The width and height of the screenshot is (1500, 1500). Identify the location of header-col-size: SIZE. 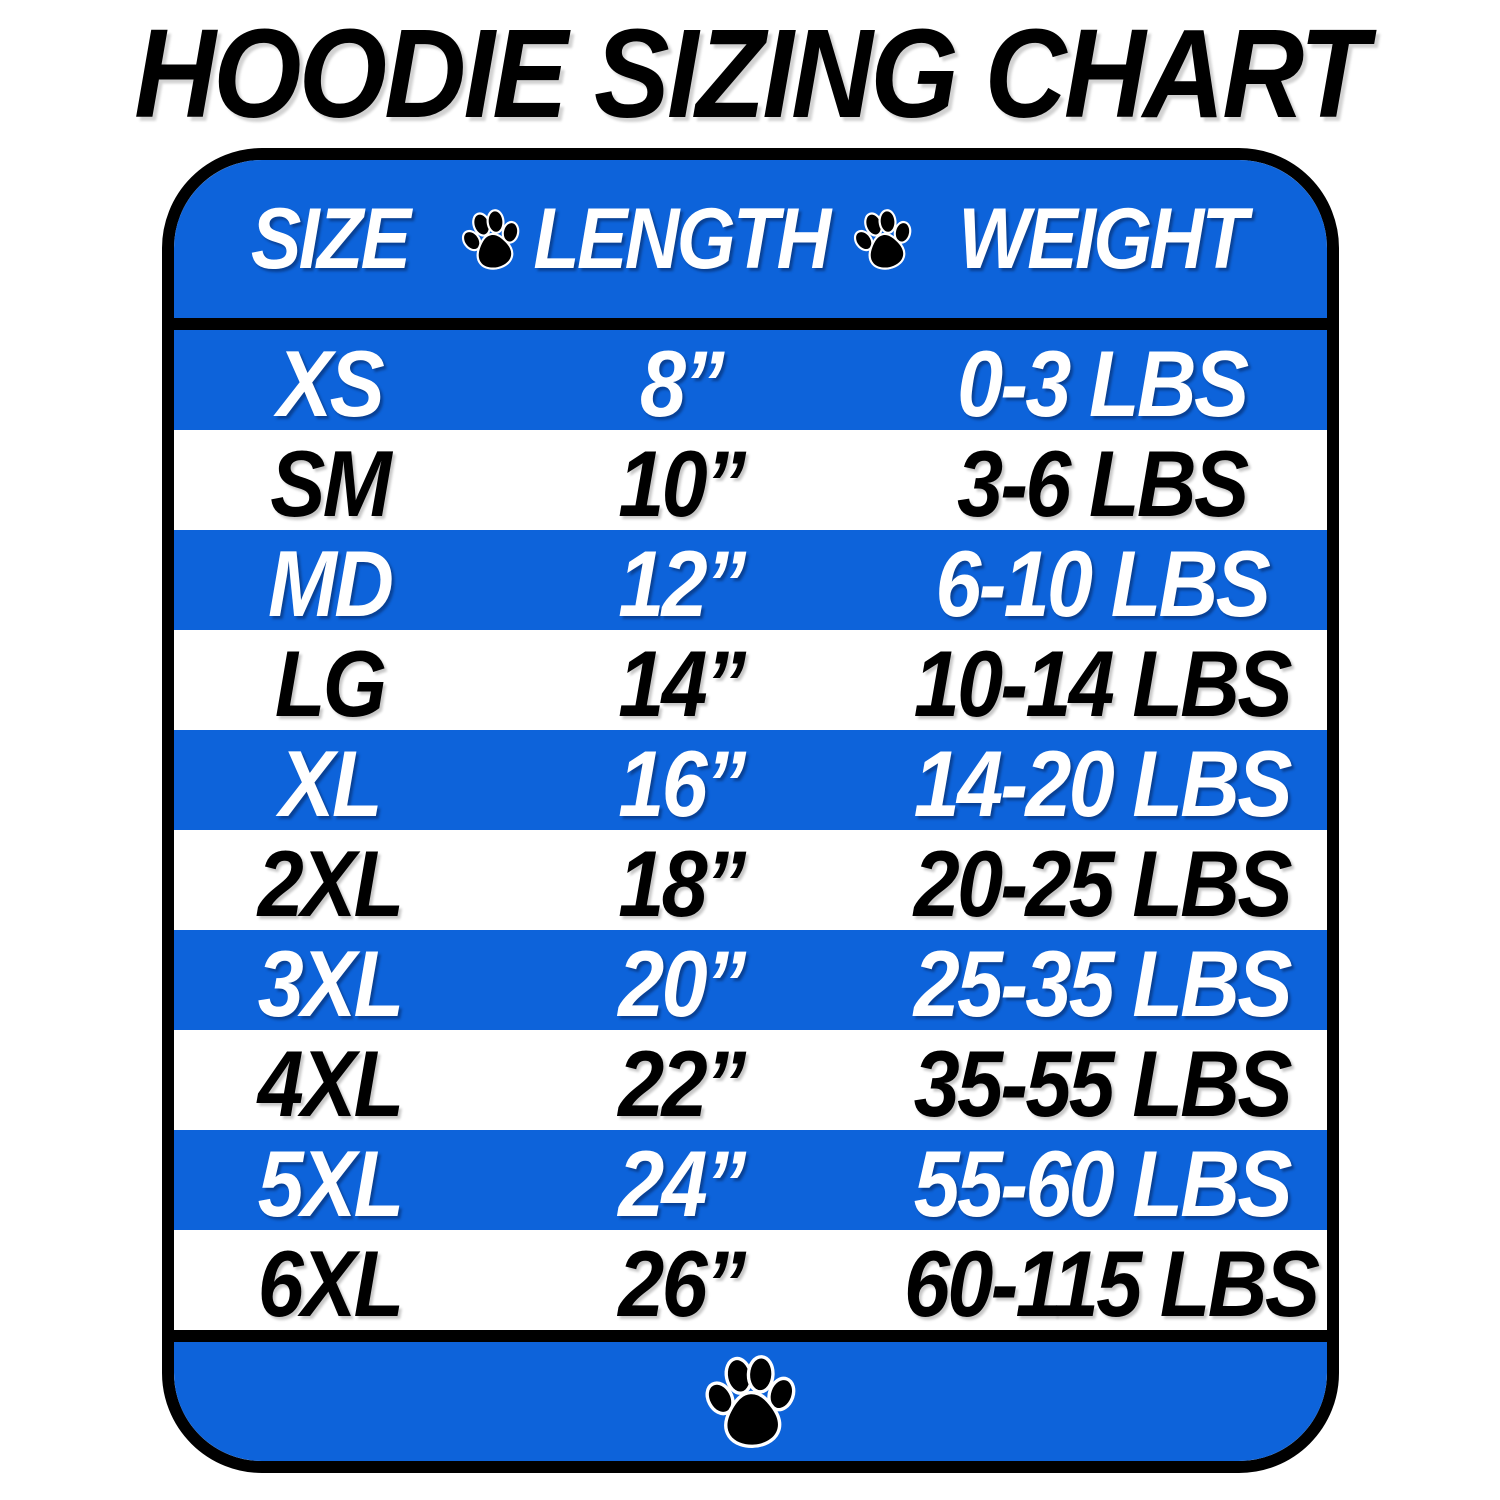
(330, 238).